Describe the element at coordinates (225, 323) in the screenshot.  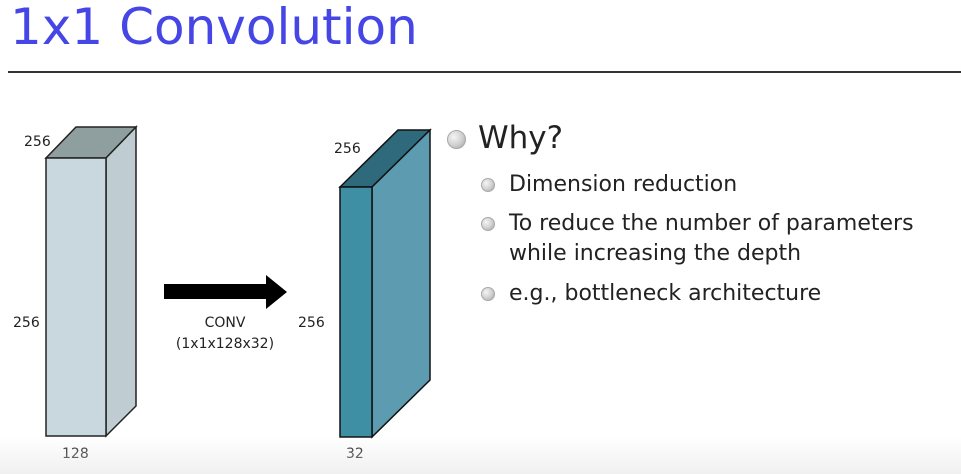
I see `operation-label: CONV` at that location.